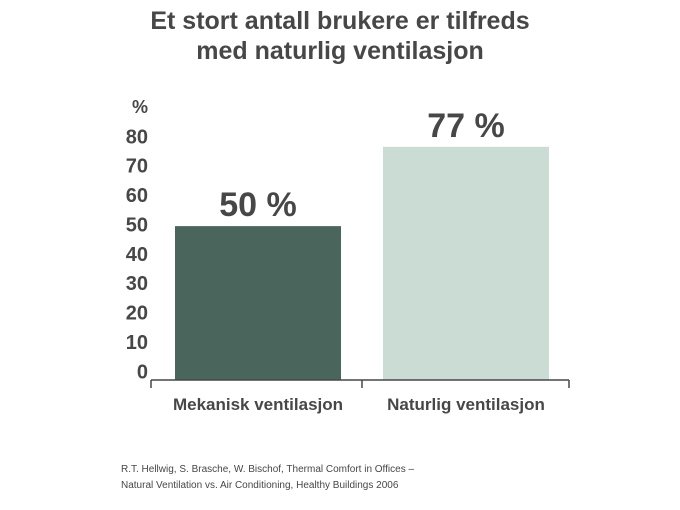 The image size is (680, 510). What do you see at coordinates (137, 167) in the screenshot?
I see `y-tick-label: 70` at bounding box center [137, 167].